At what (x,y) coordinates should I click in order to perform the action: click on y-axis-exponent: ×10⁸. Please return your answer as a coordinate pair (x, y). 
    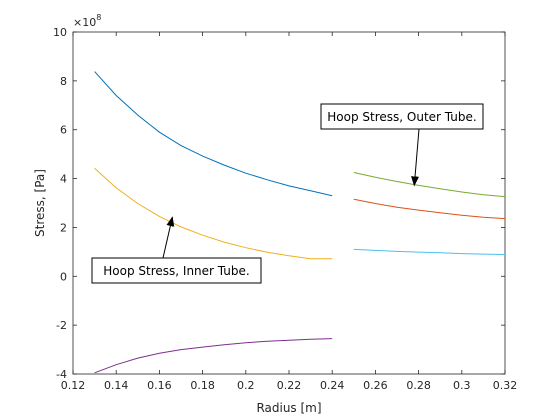
    Looking at the image, I should click on (87, 21).